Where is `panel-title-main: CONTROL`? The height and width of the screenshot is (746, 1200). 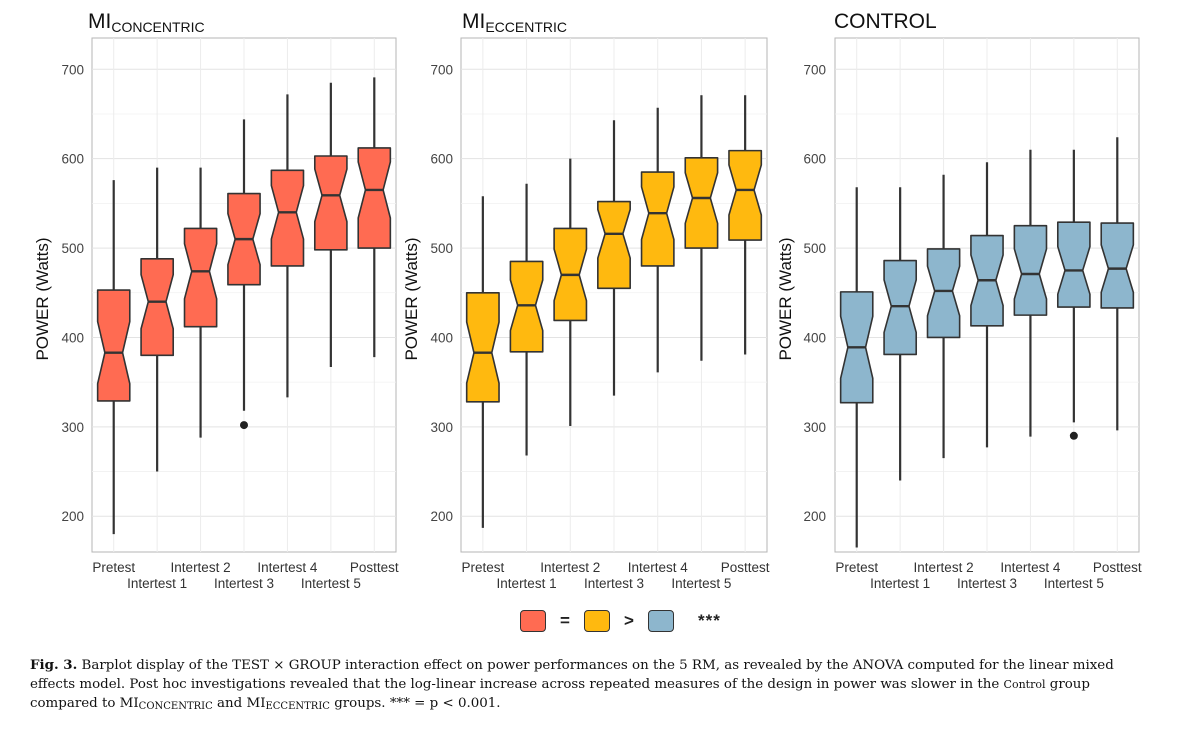
panel-title-main: CONTROL is located at coordinates (885, 21).